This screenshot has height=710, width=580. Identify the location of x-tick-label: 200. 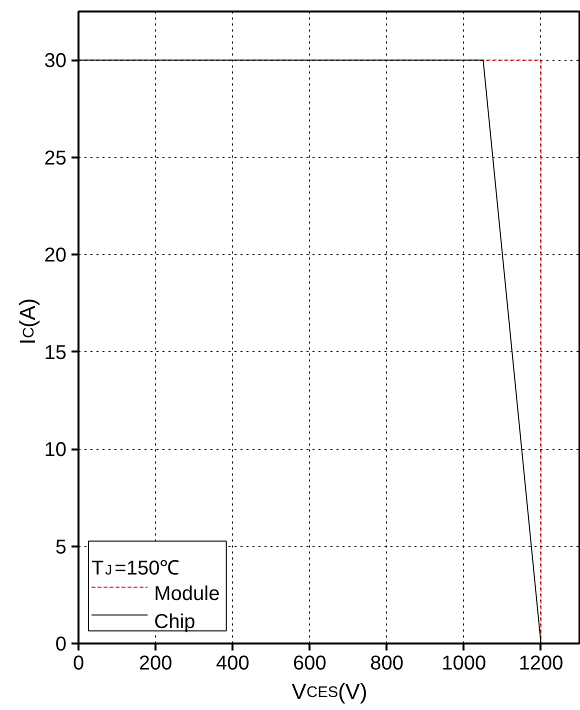
(155, 663).